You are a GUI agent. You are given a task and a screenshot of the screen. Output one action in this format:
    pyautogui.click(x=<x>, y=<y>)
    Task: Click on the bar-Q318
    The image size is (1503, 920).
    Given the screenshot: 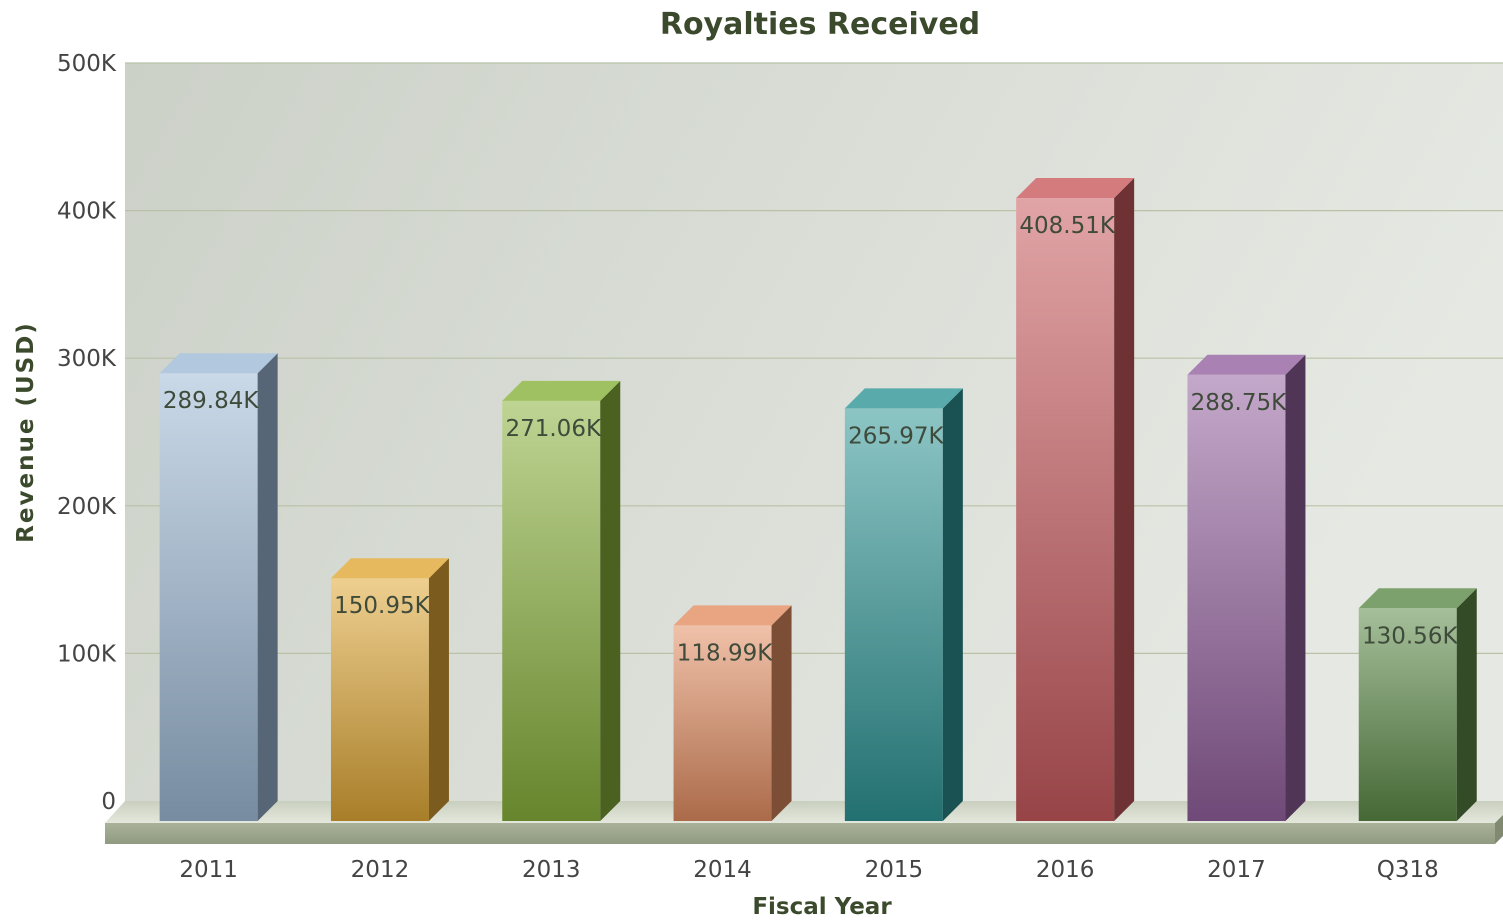 What is the action you would take?
    pyautogui.click(x=1417, y=704)
    